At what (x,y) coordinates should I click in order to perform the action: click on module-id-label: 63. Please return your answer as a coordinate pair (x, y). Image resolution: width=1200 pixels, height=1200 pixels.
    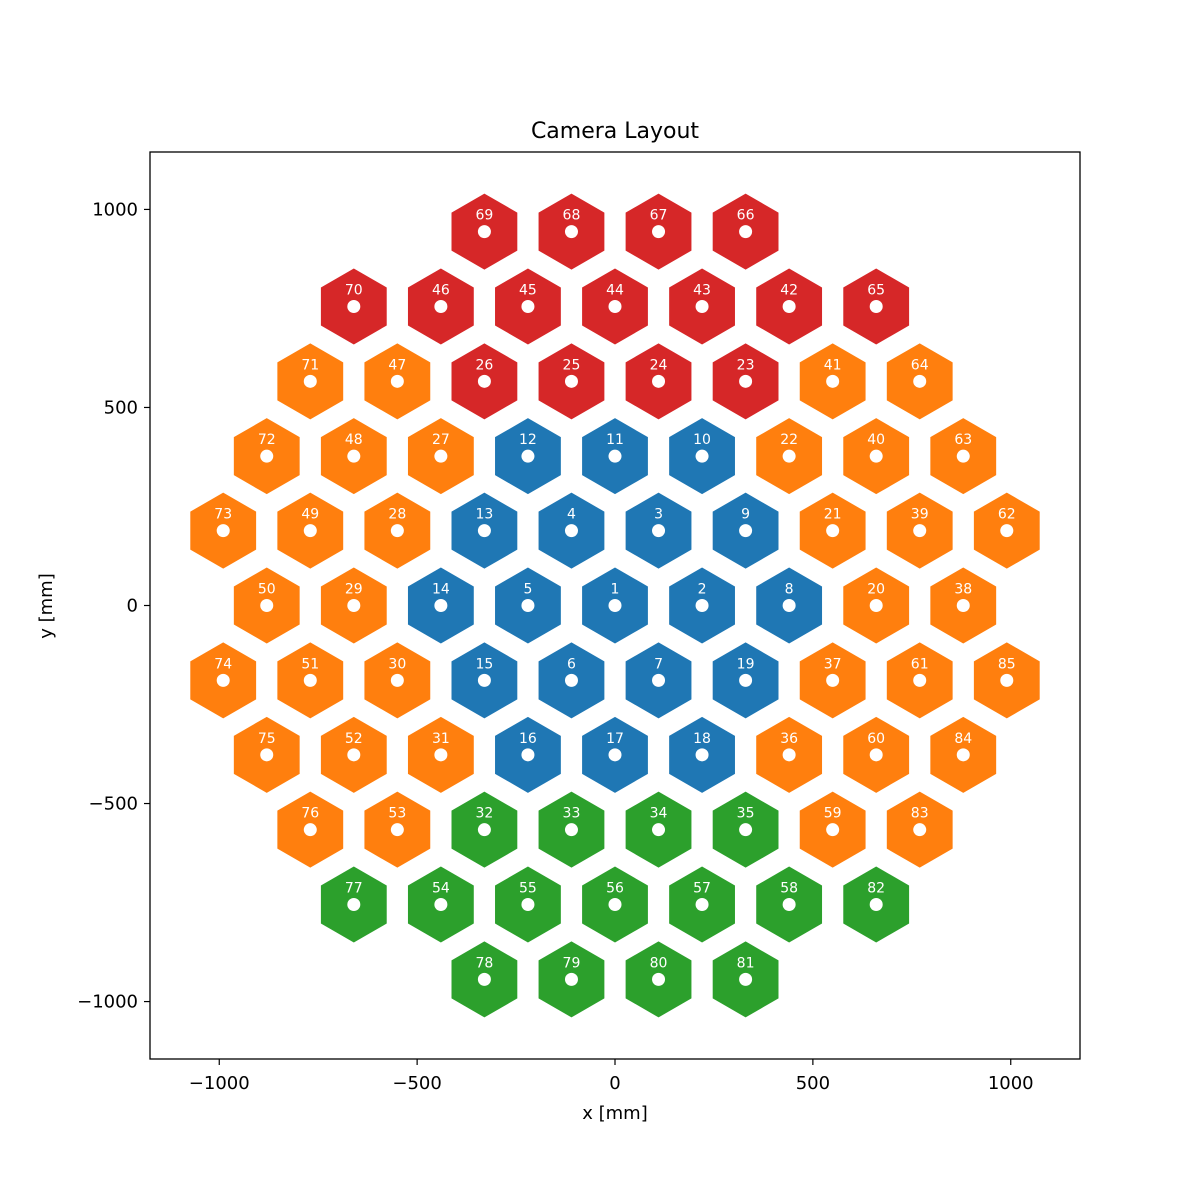
    Looking at the image, I should click on (963, 440).